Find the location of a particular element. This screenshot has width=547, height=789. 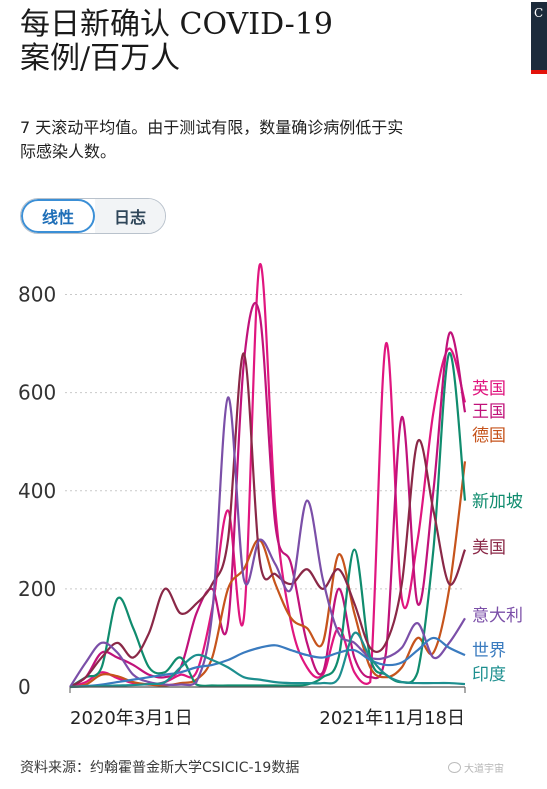

legend-label: 新加坡 is located at coordinates (497, 502).